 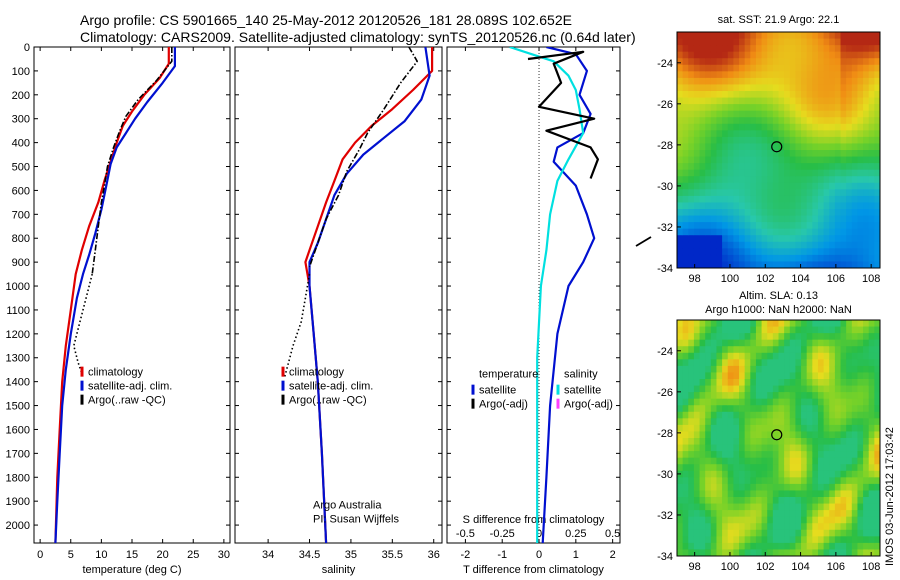 What do you see at coordinates (328, 401) in the screenshot?
I see `legend-label: Argo(..raw -QC)` at bounding box center [328, 401].